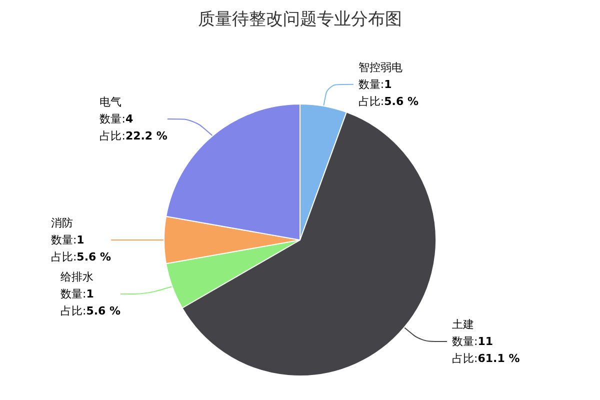 Image resolution: width=600 pixels, height=400 pixels. I want to click on slice-label: 电气, so click(111, 101).